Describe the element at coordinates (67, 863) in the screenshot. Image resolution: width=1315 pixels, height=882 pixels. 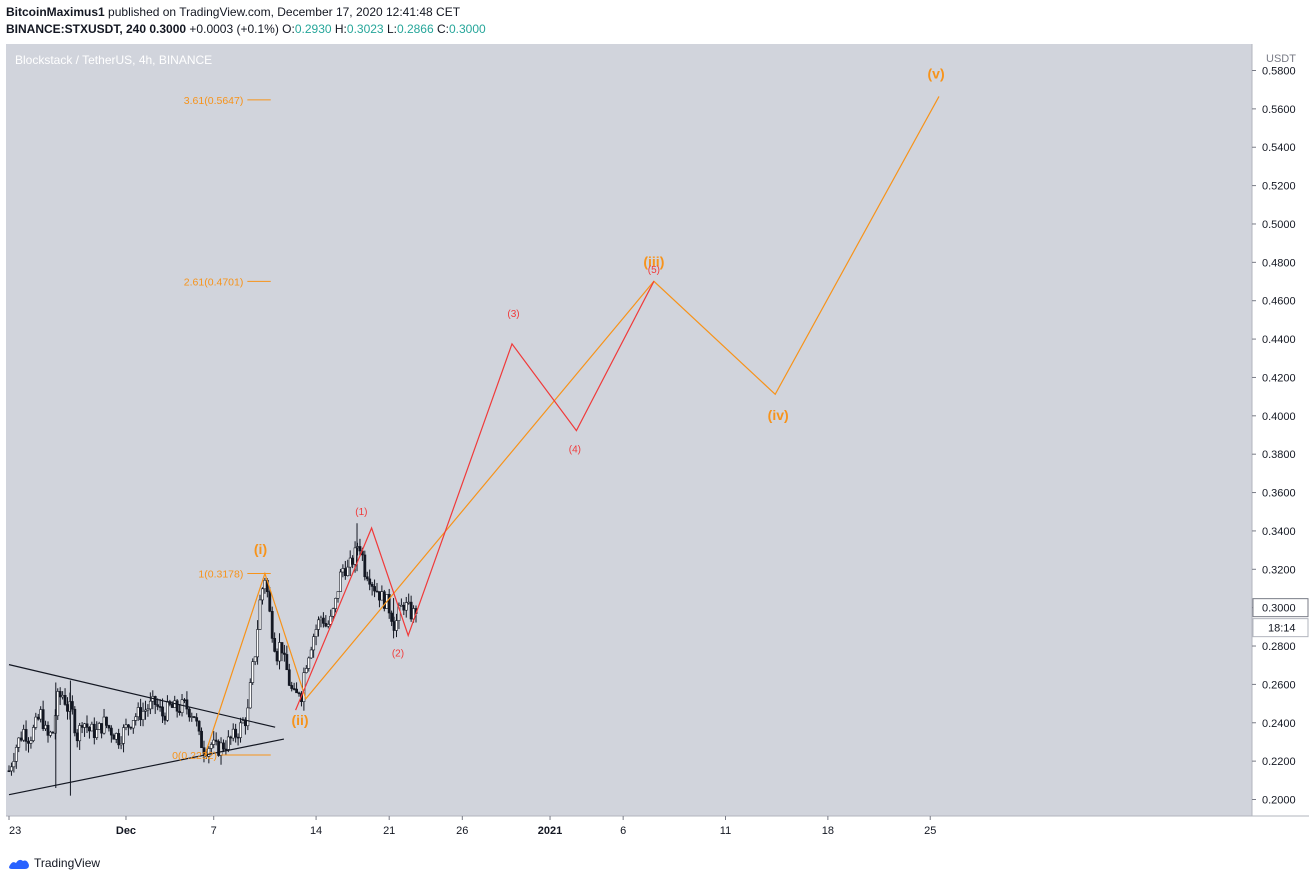
I see `footer-brand-label: TradingView` at that location.